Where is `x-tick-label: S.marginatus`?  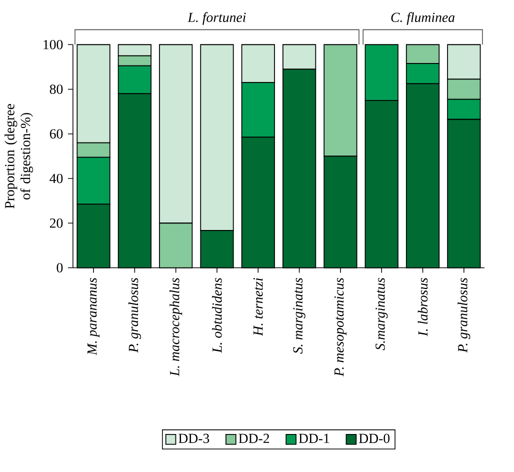 x-tick-label: S.marginatus is located at coordinates (382, 314).